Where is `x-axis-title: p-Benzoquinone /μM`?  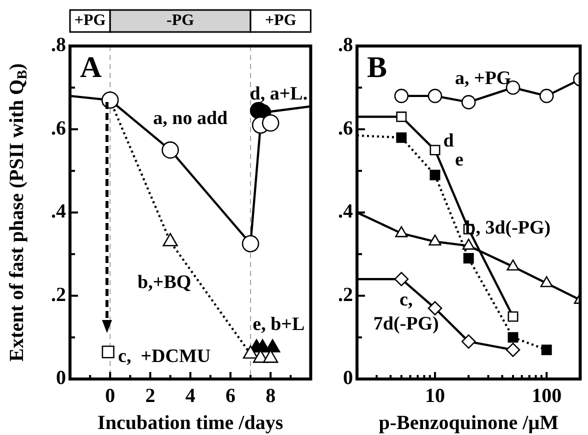 x-axis-title: p-Benzoquinone /μM is located at coordinates (468, 423).